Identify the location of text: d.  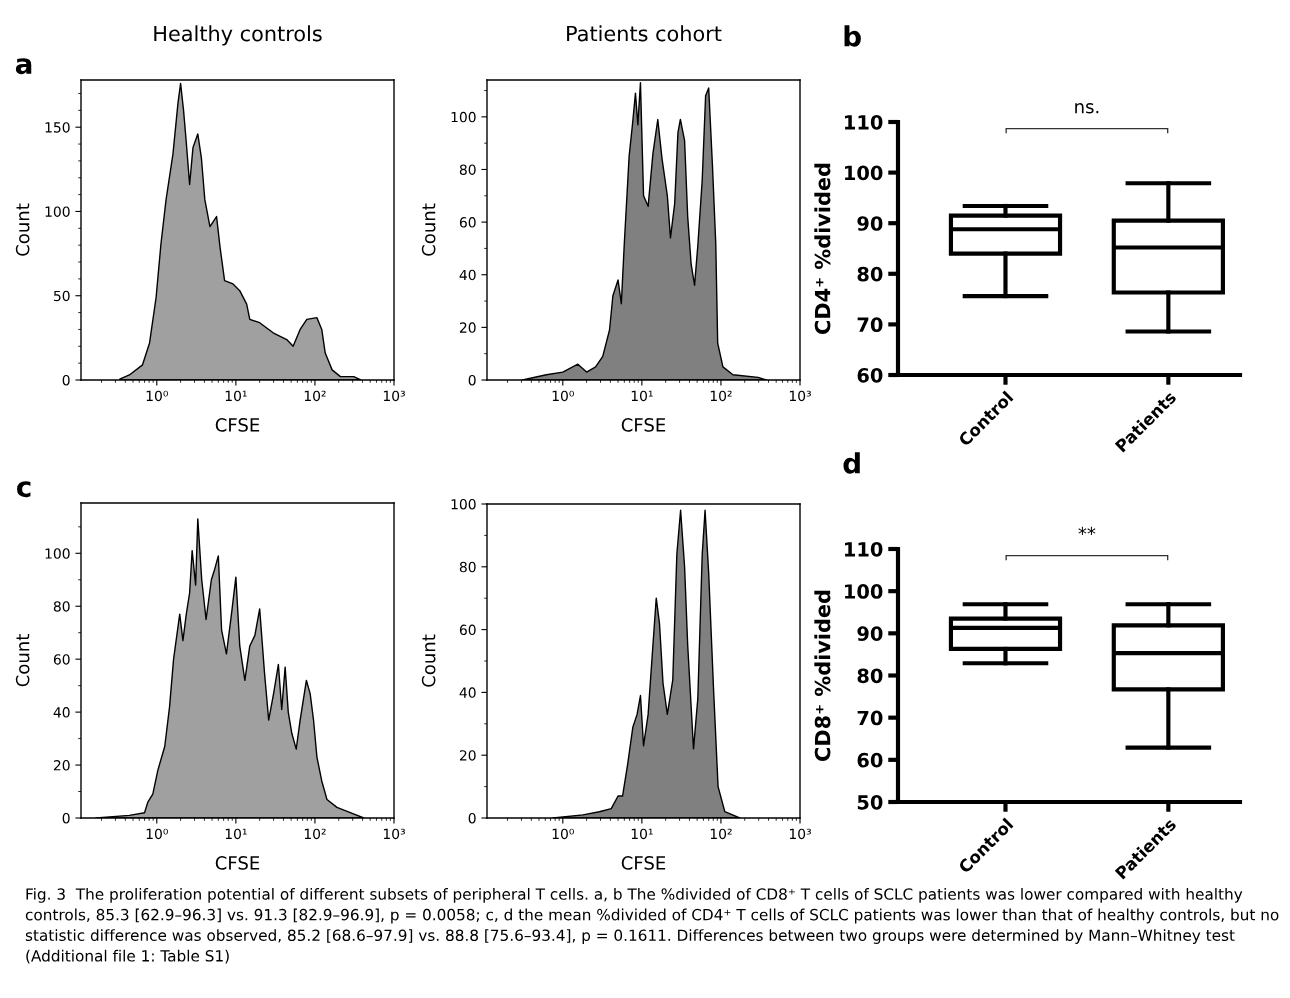
(851, 463).